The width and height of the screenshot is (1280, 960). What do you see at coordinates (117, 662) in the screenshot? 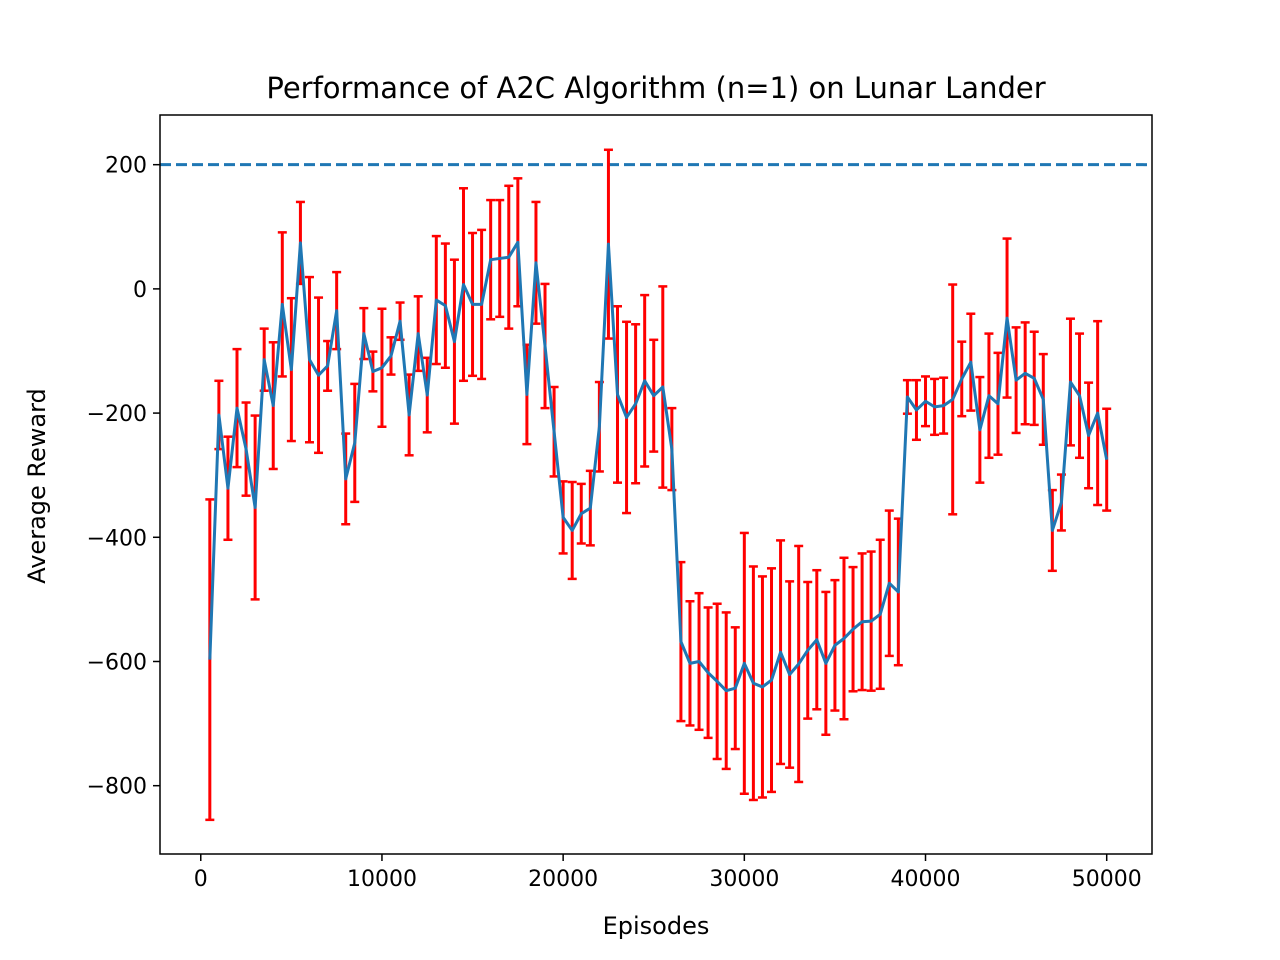
I see `y-tick-label: −600` at bounding box center [117, 662].